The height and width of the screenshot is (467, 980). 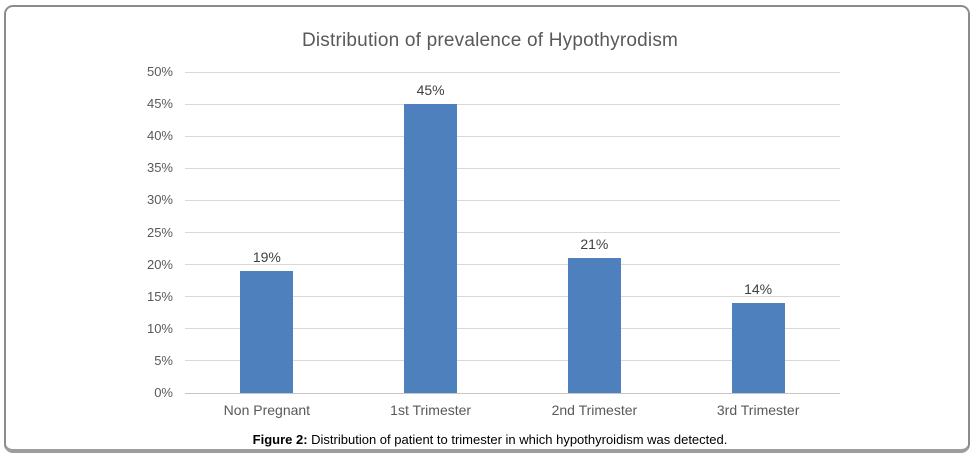 I want to click on x-axis-line, so click(x=512, y=393).